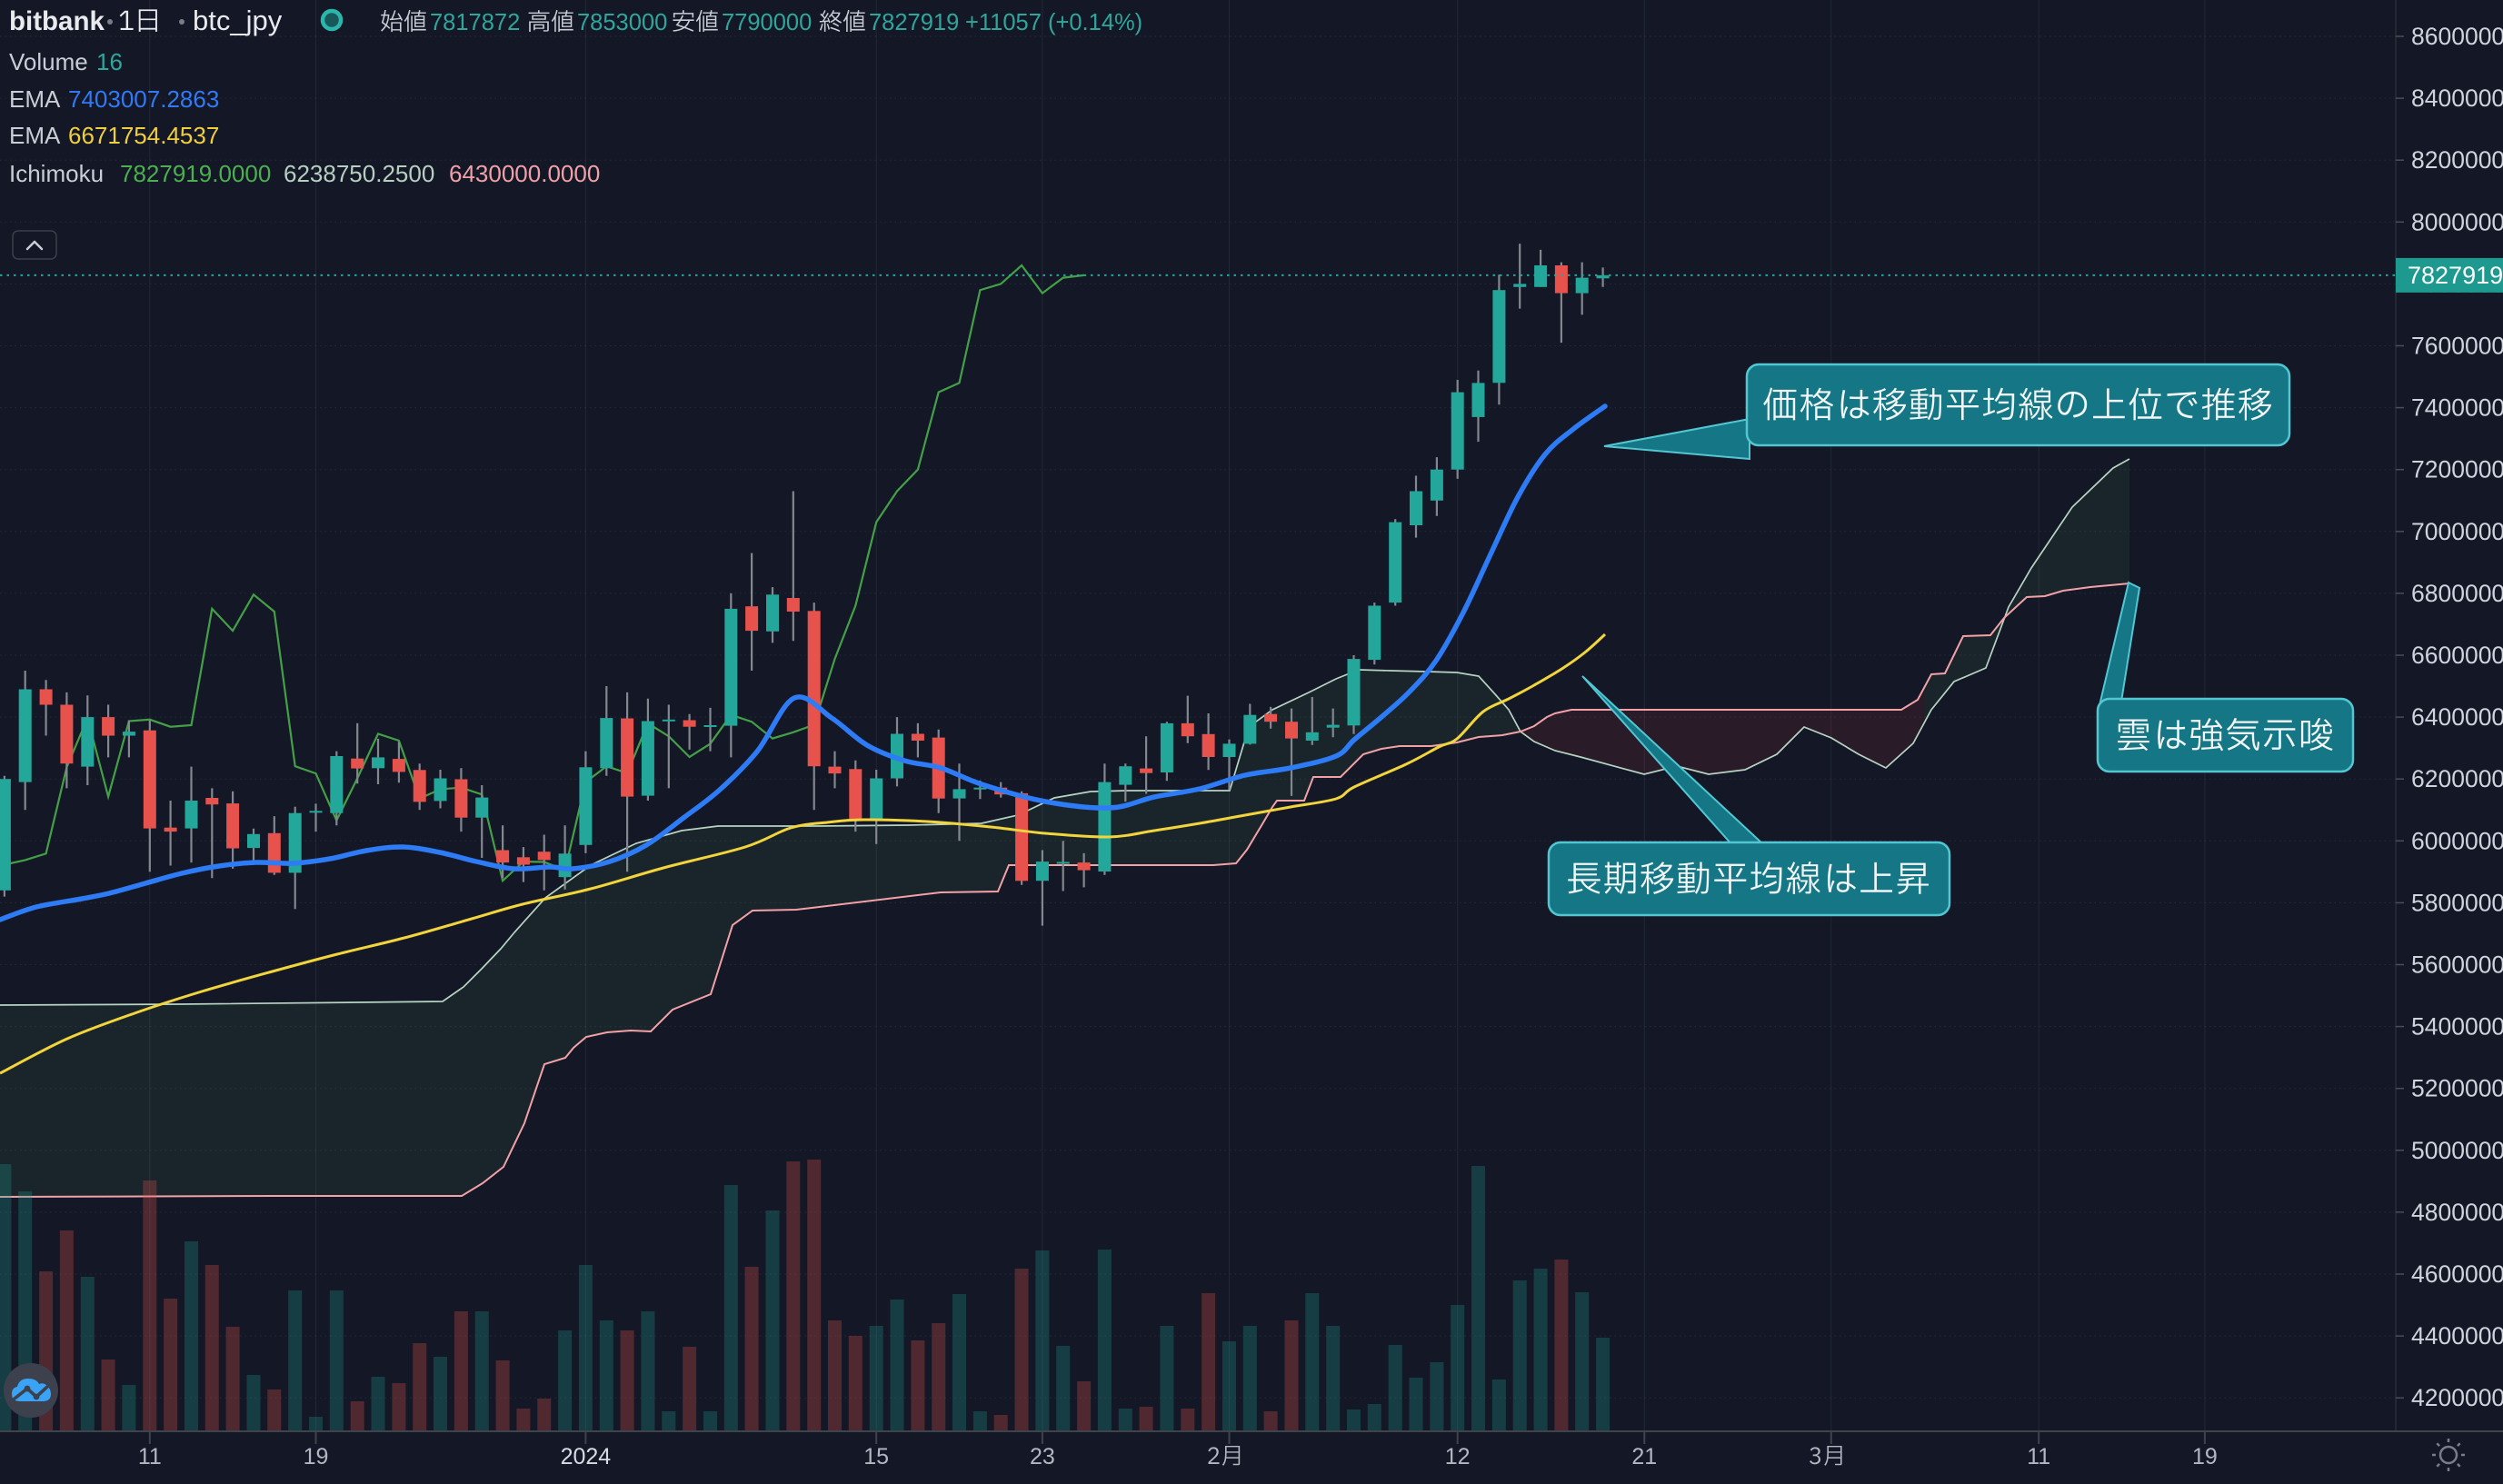 This screenshot has height=1484, width=2503. Describe the element at coordinates (144, 135) in the screenshot. I see `svg-text: 6671754.4537` at that location.